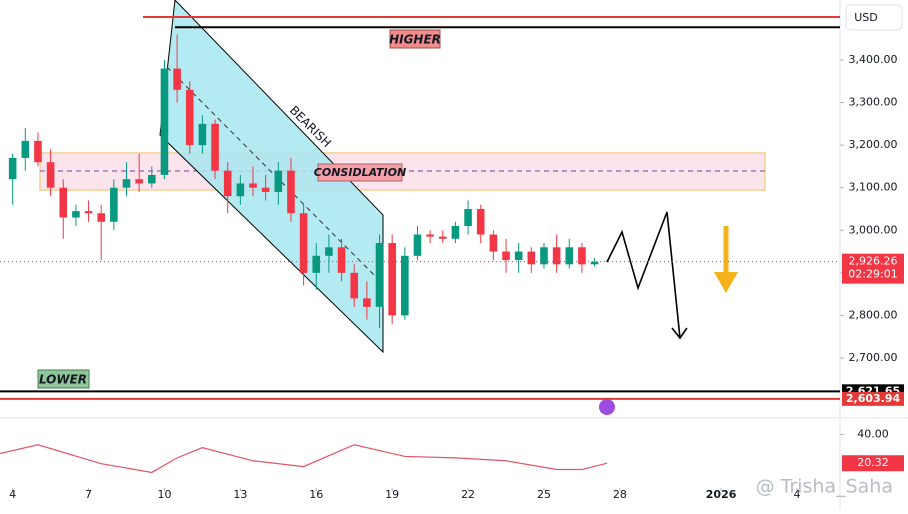  What do you see at coordinates (164, 494) in the screenshot?
I see `x-tick-label: 10` at bounding box center [164, 494].